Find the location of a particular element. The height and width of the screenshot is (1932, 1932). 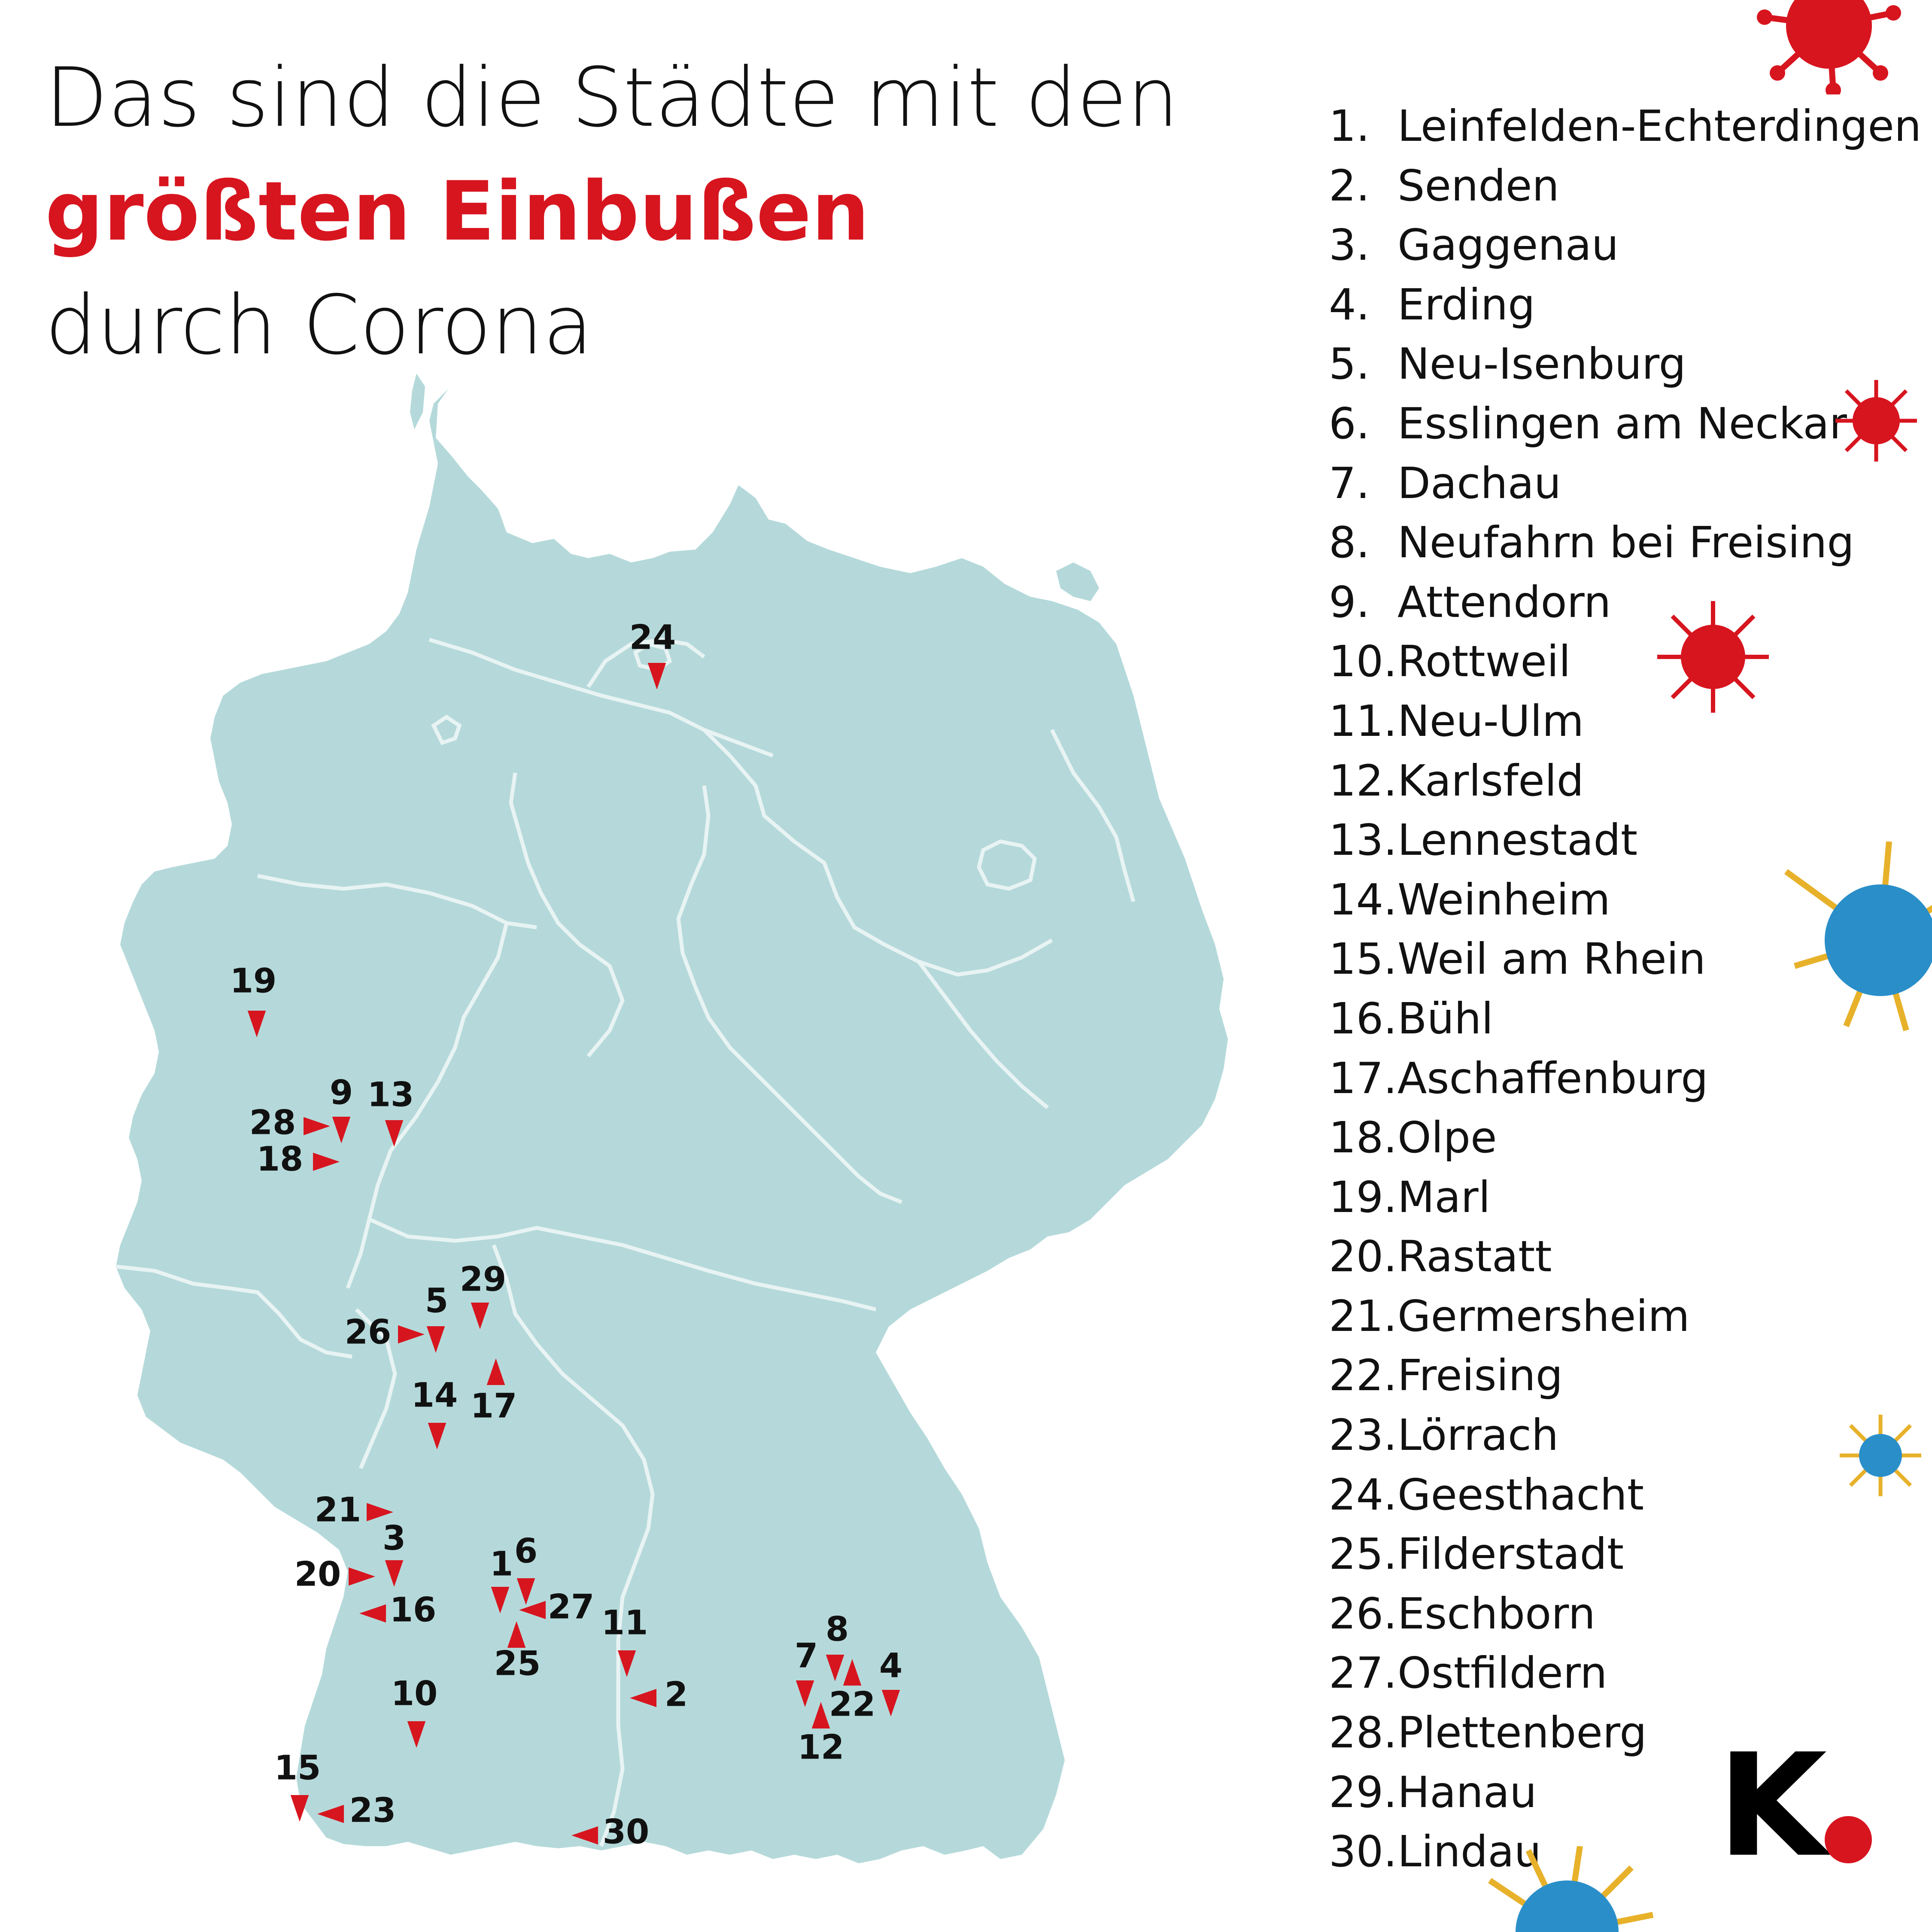

ranking-item: 19.Marl is located at coordinates (1625, 1197).